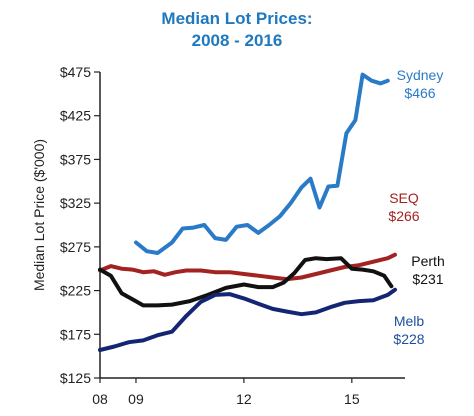 Image resolution: width=474 pixels, height=416 pixels. I want to click on series-value-melb: $228, so click(408, 339).